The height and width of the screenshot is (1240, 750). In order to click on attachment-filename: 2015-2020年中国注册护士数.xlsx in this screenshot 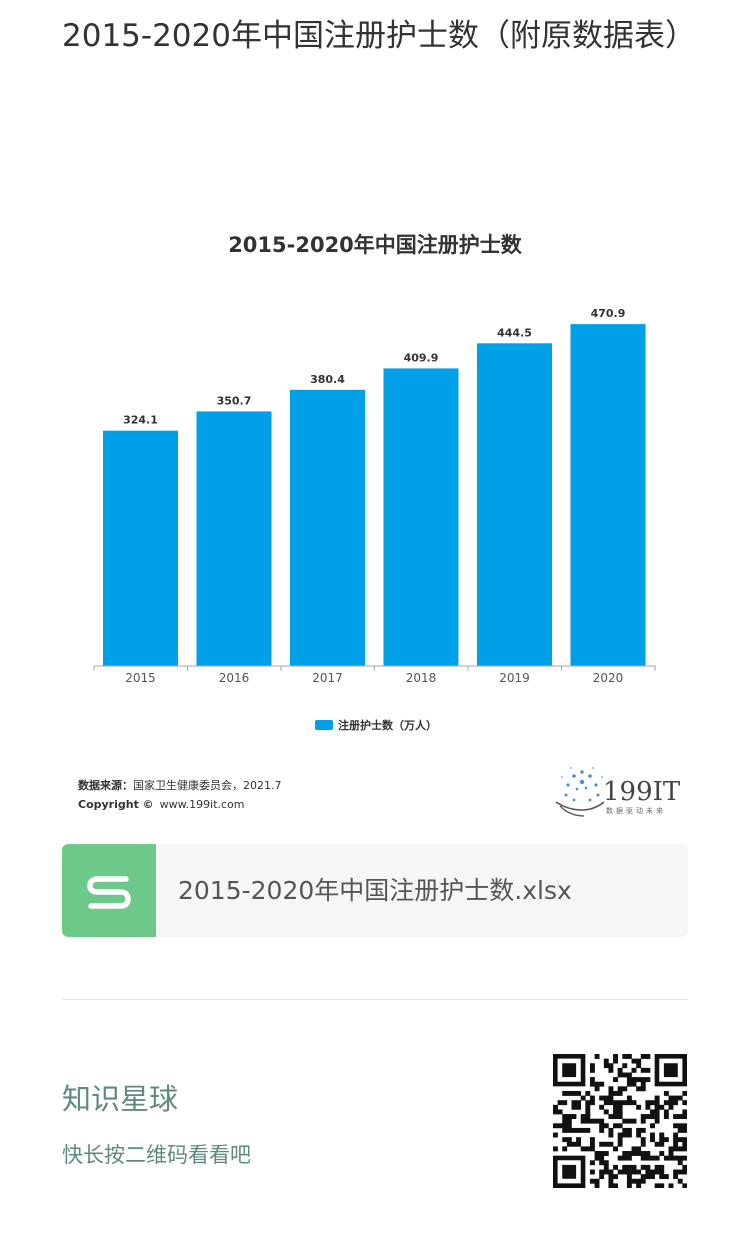, I will do `click(375, 890)`.